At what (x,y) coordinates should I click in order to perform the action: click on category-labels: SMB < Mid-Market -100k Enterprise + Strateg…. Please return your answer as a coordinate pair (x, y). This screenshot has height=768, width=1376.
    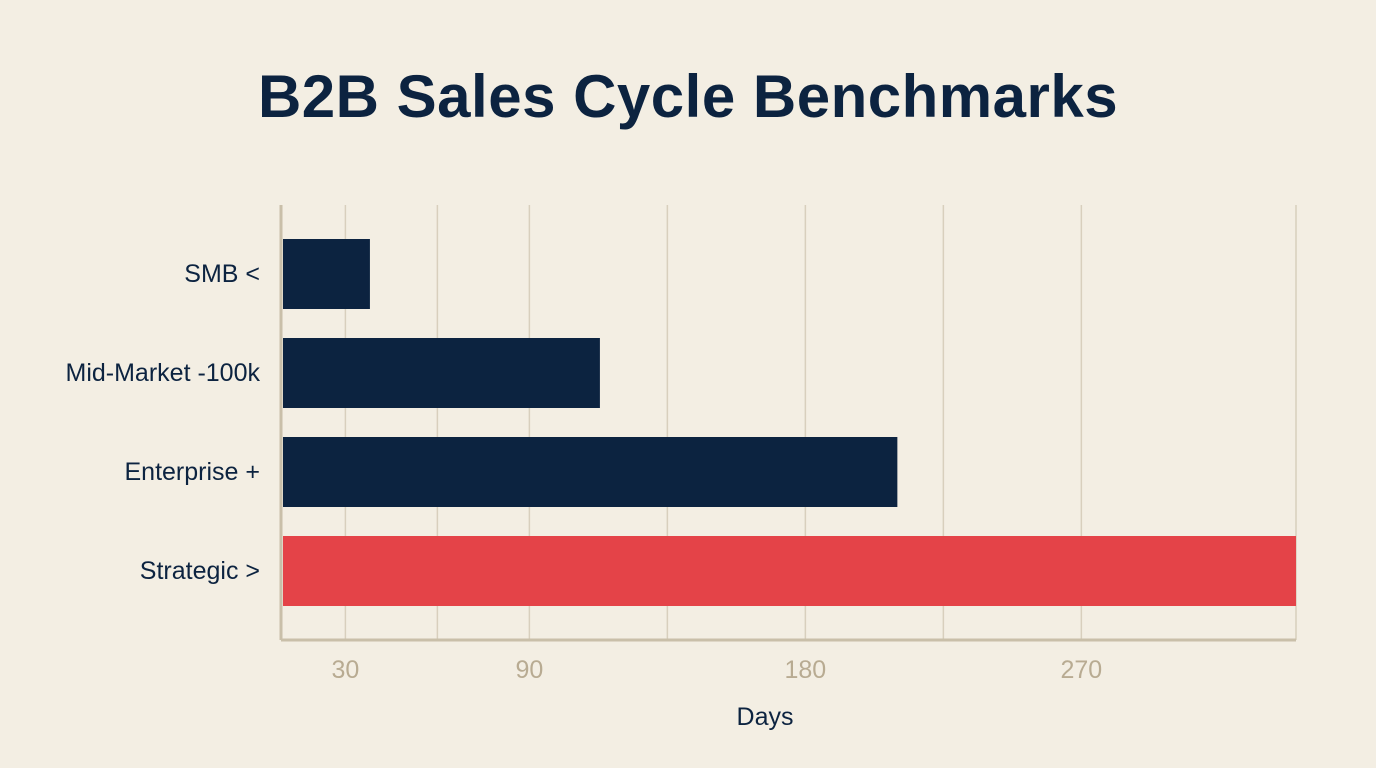
    Looking at the image, I should click on (163, 422).